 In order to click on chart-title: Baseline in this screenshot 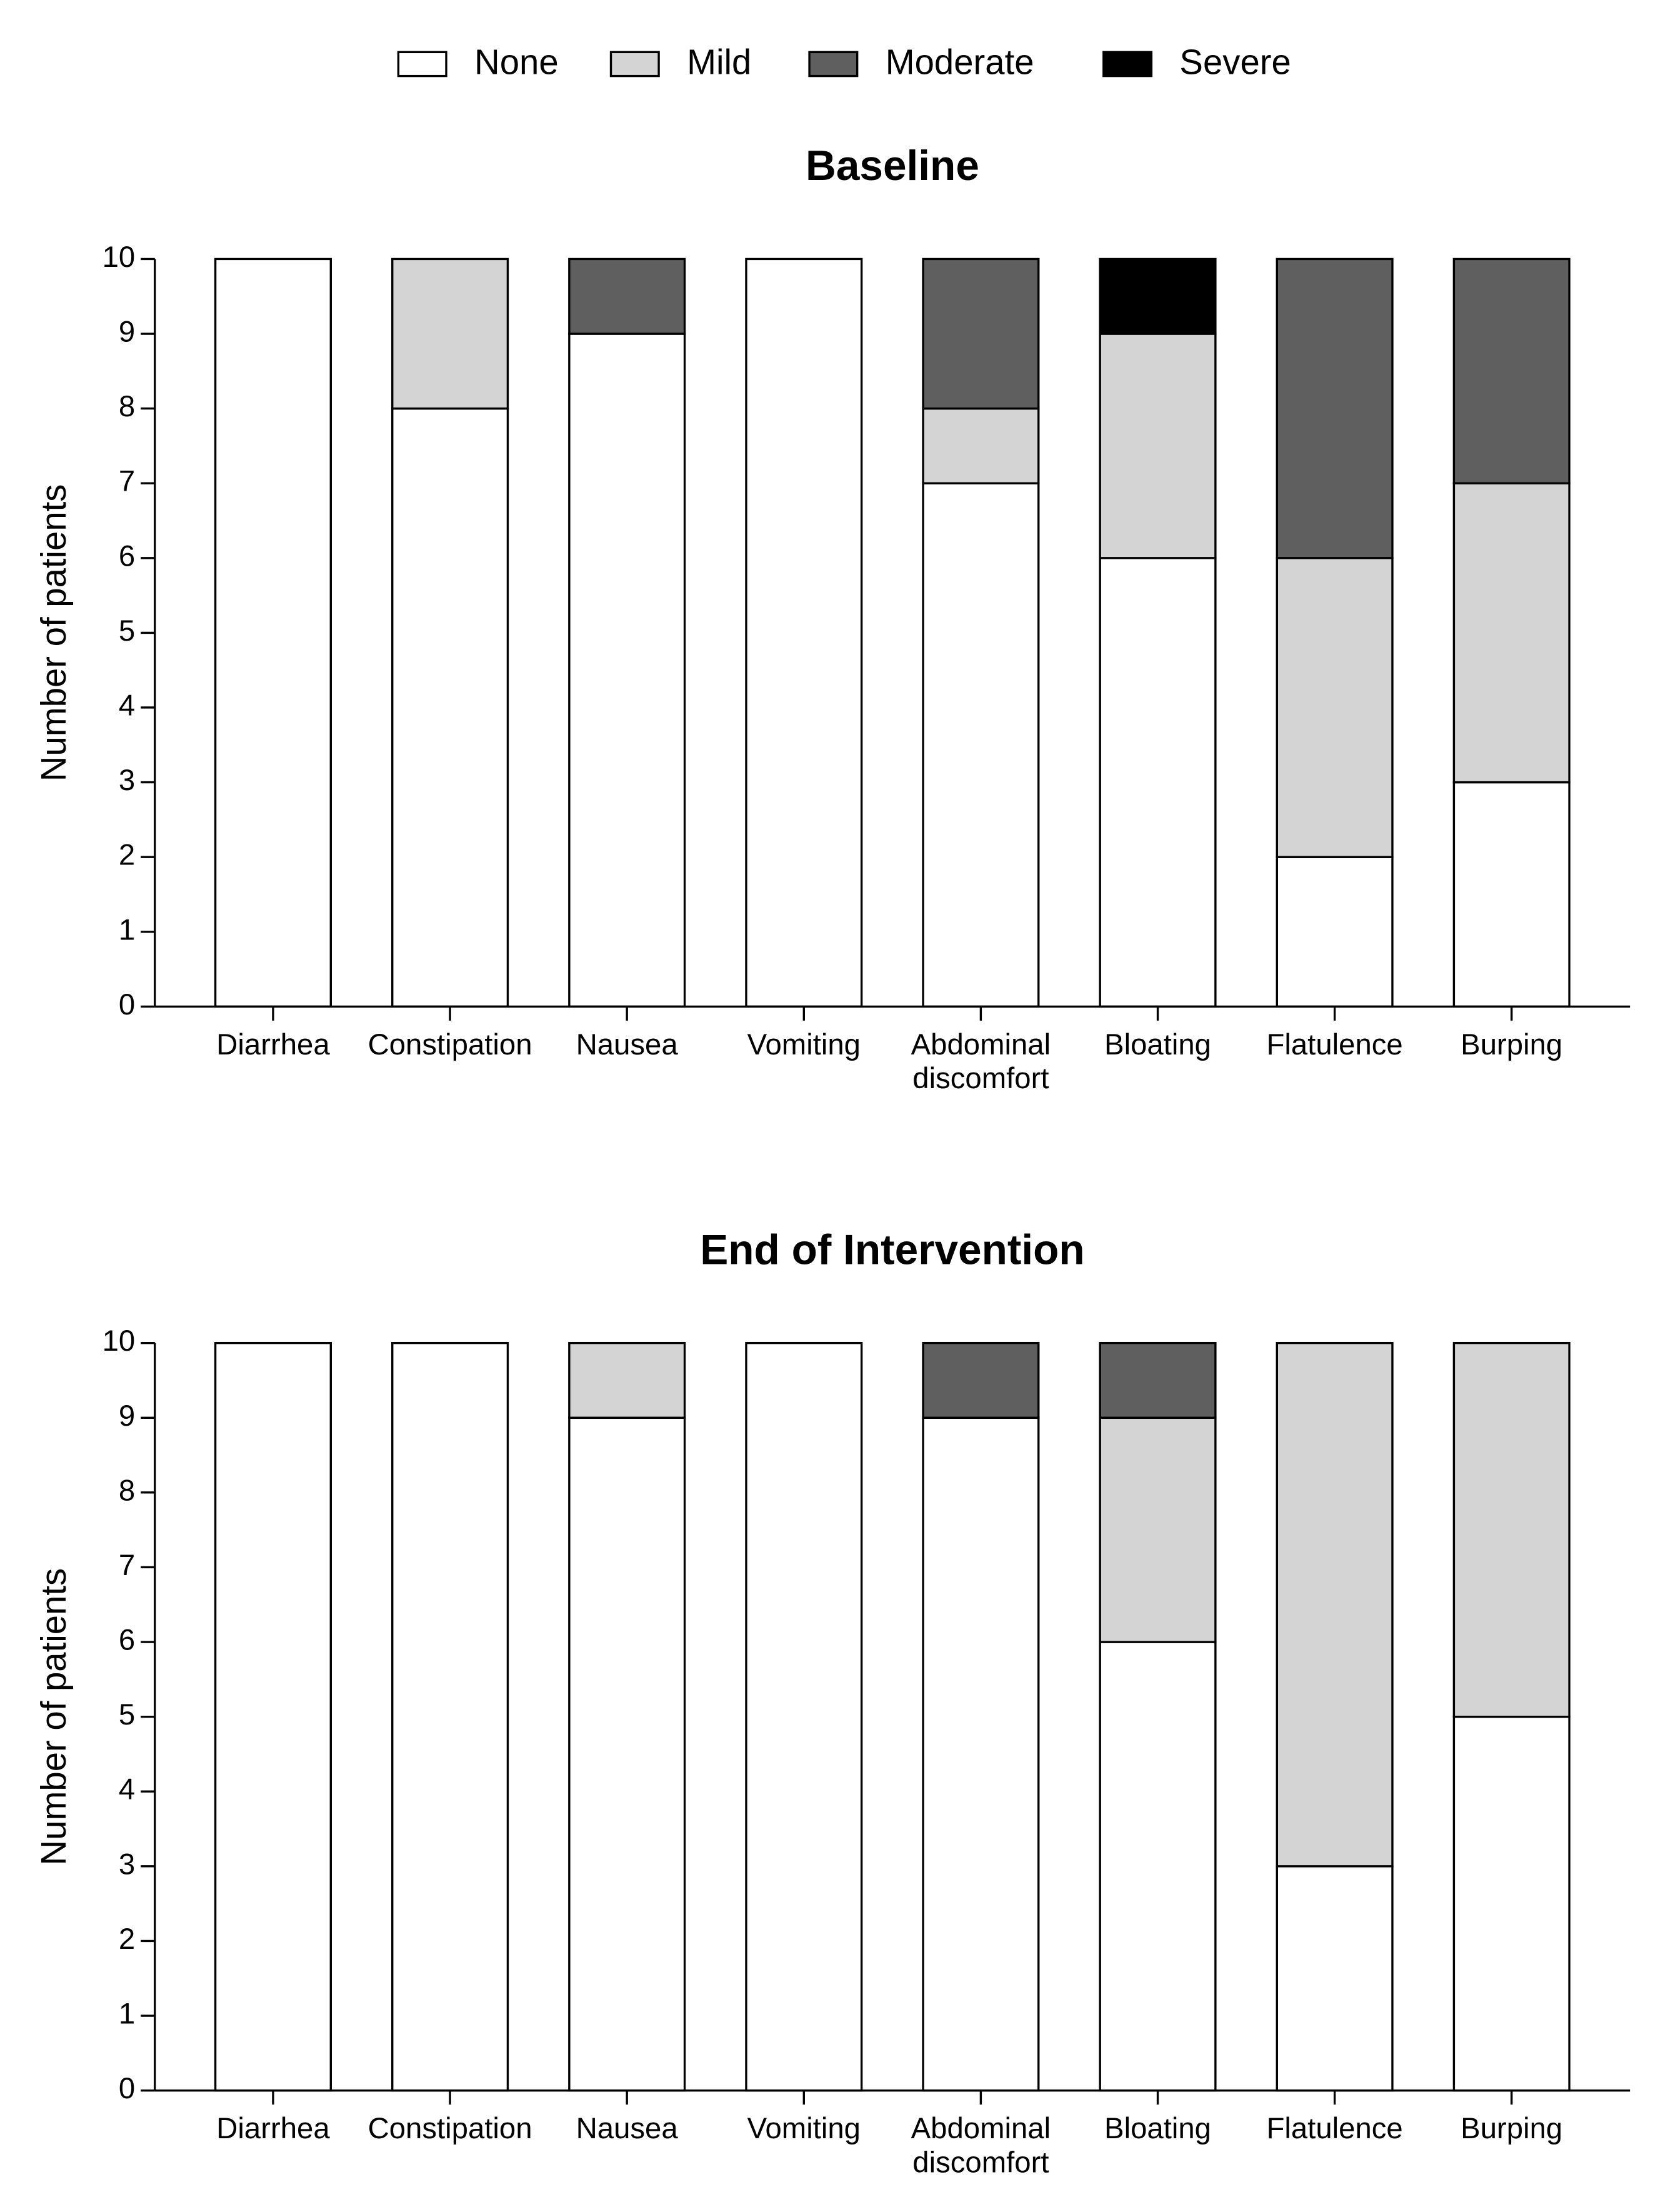, I will do `click(892, 166)`.